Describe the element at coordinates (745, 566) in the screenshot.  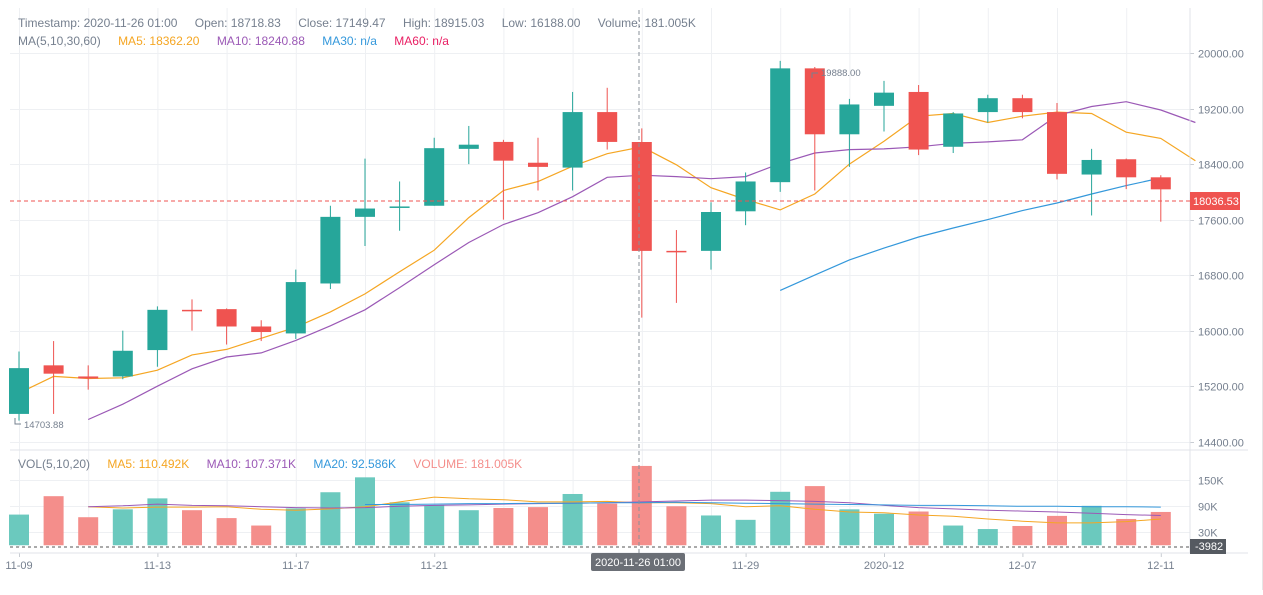
I see `time-tick-label: 11-29` at that location.